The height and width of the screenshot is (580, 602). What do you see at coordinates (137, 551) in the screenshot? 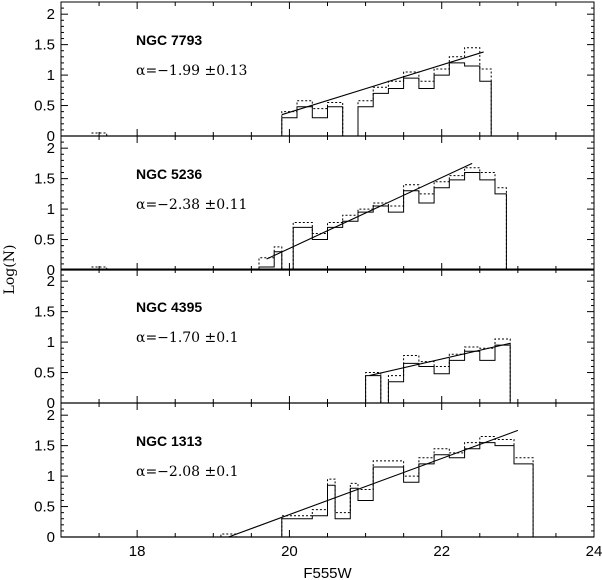
I see `x-tick-label: 18` at bounding box center [137, 551].